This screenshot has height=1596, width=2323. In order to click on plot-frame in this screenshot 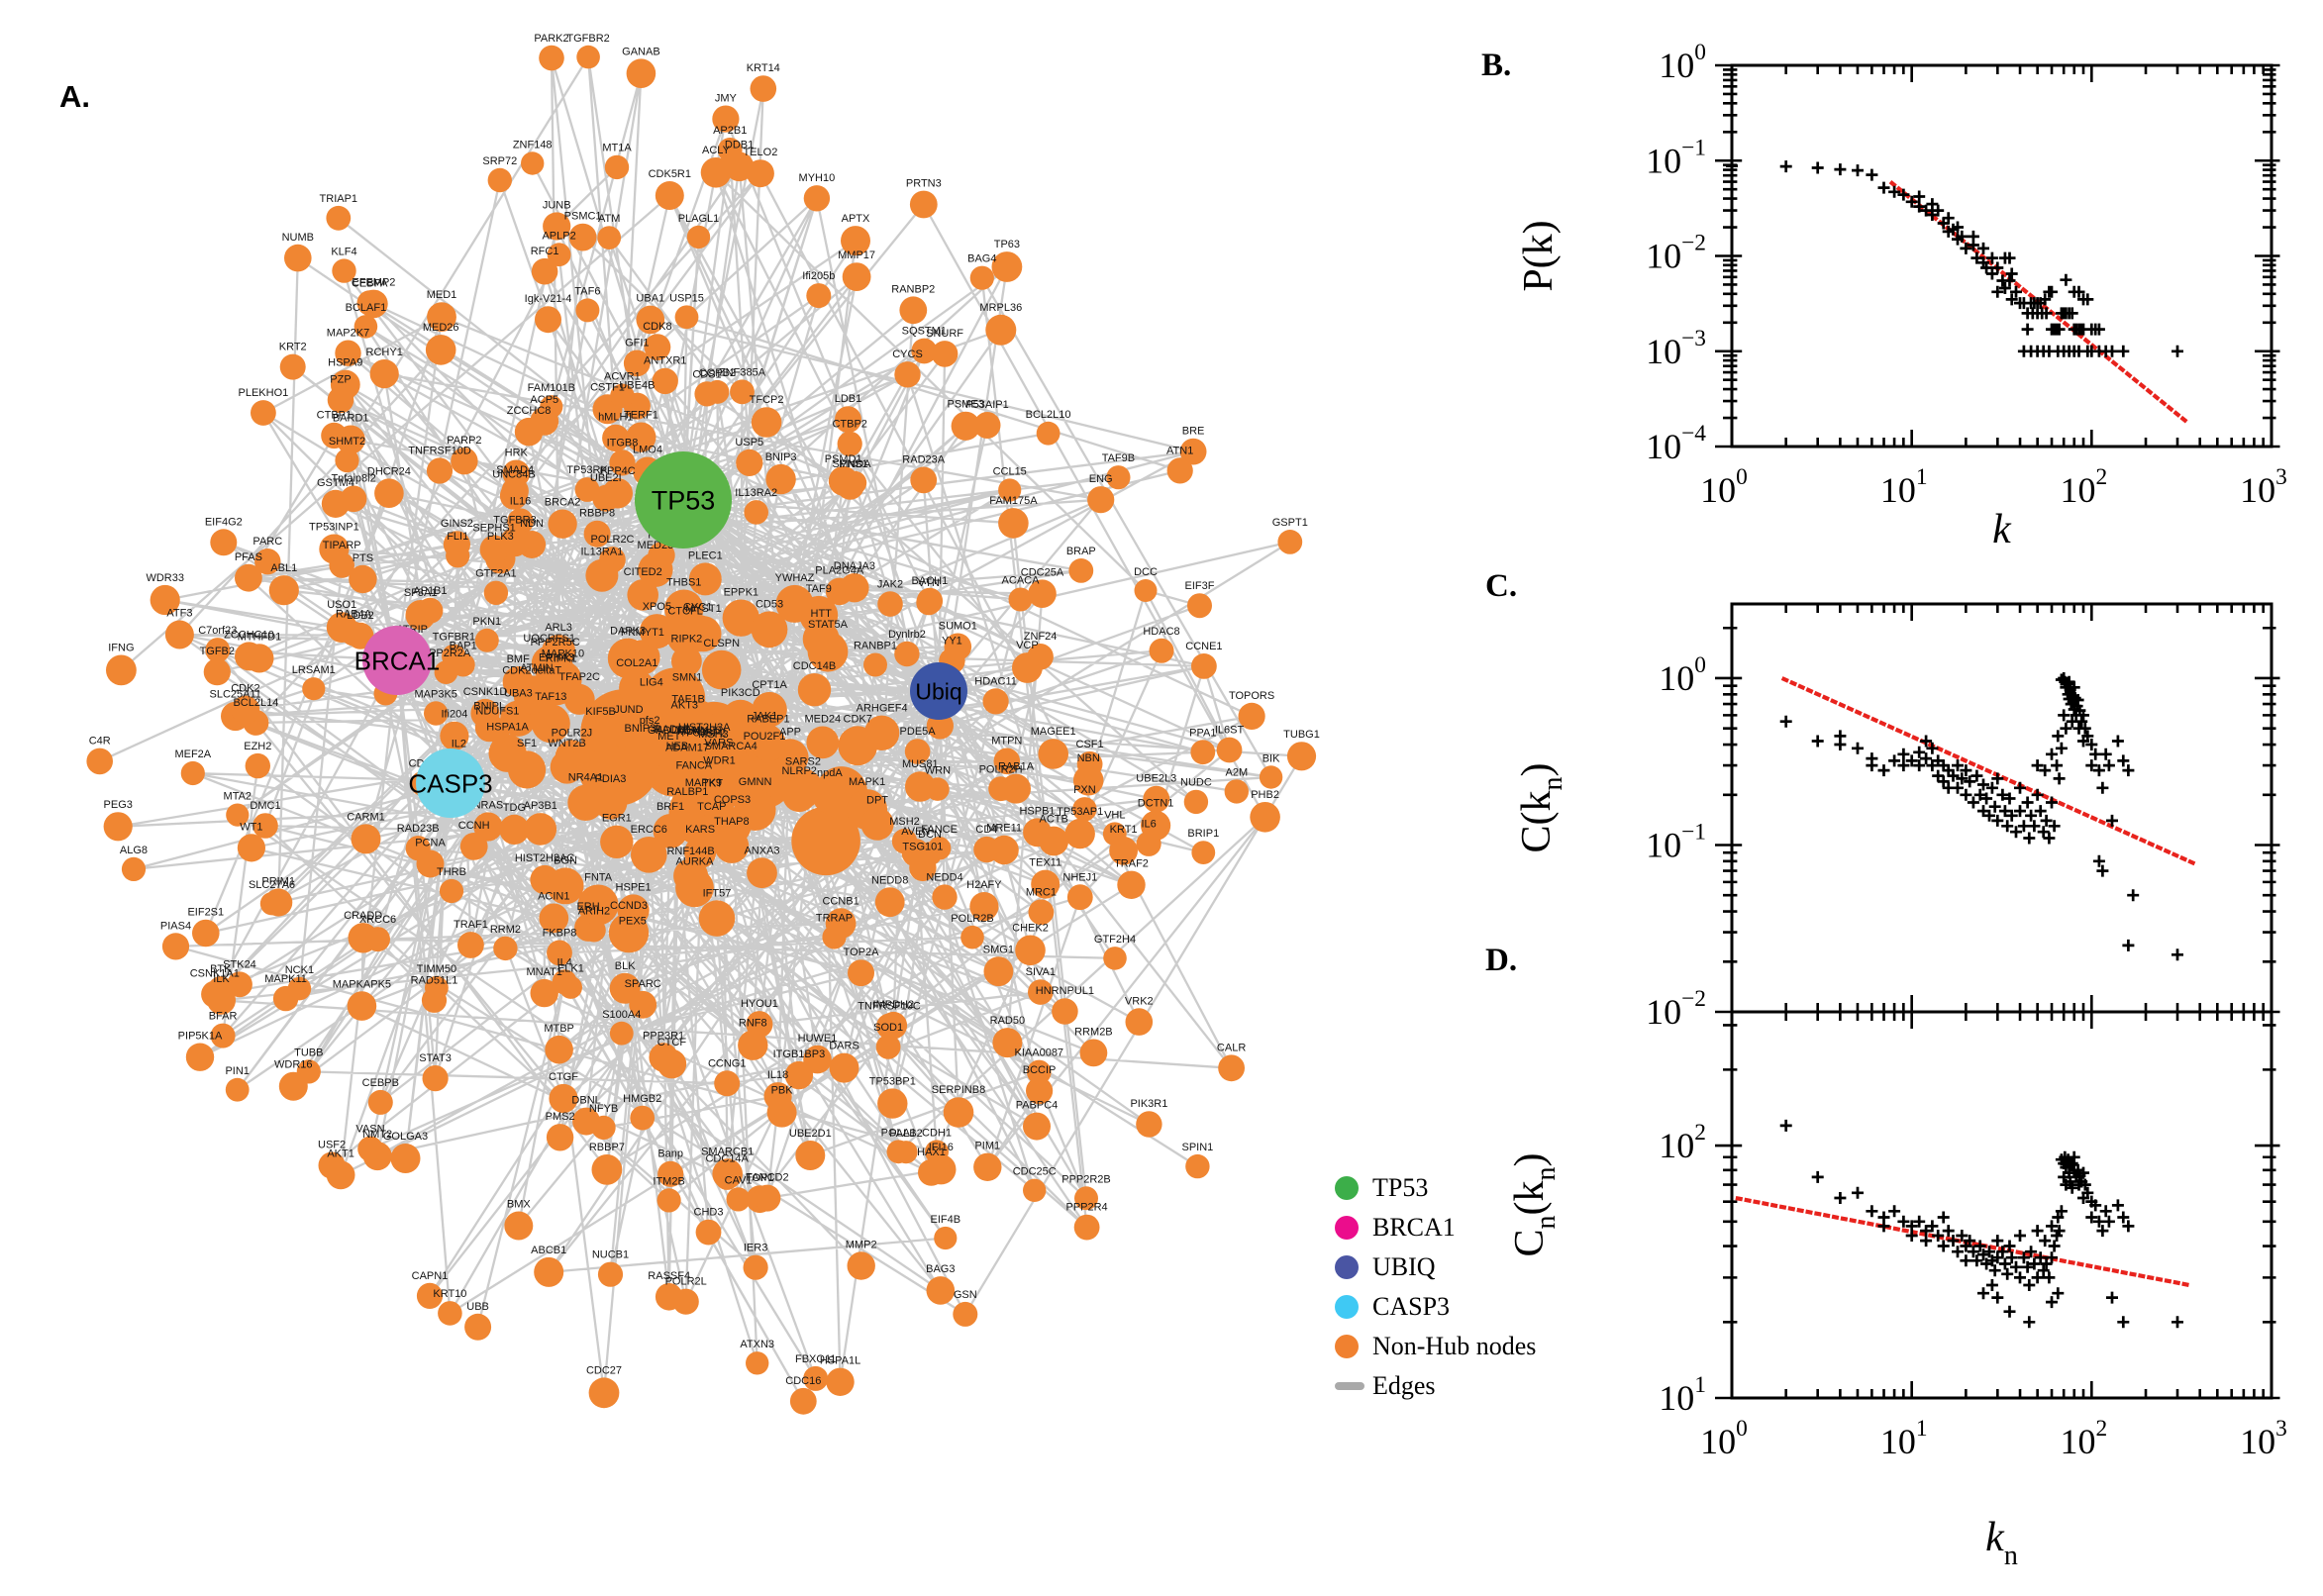, I will do `click(2002, 256)`.